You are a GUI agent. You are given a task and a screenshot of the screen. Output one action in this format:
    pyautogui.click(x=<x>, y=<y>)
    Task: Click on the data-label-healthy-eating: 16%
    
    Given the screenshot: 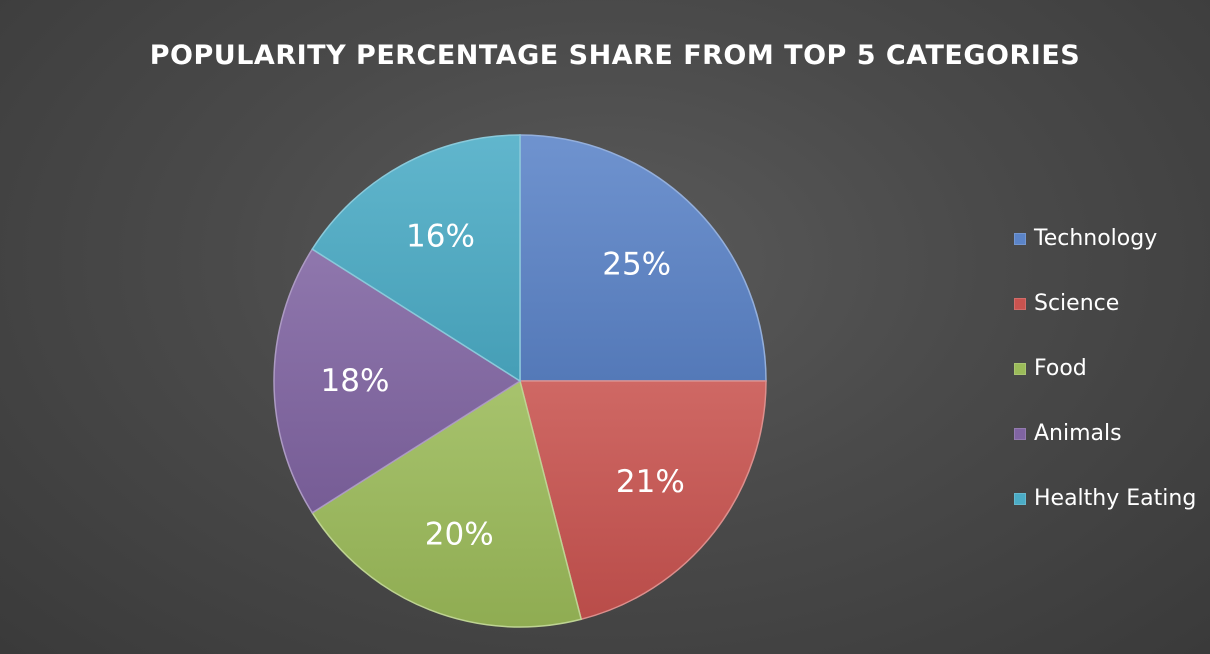 What is the action you would take?
    pyautogui.click(x=440, y=236)
    